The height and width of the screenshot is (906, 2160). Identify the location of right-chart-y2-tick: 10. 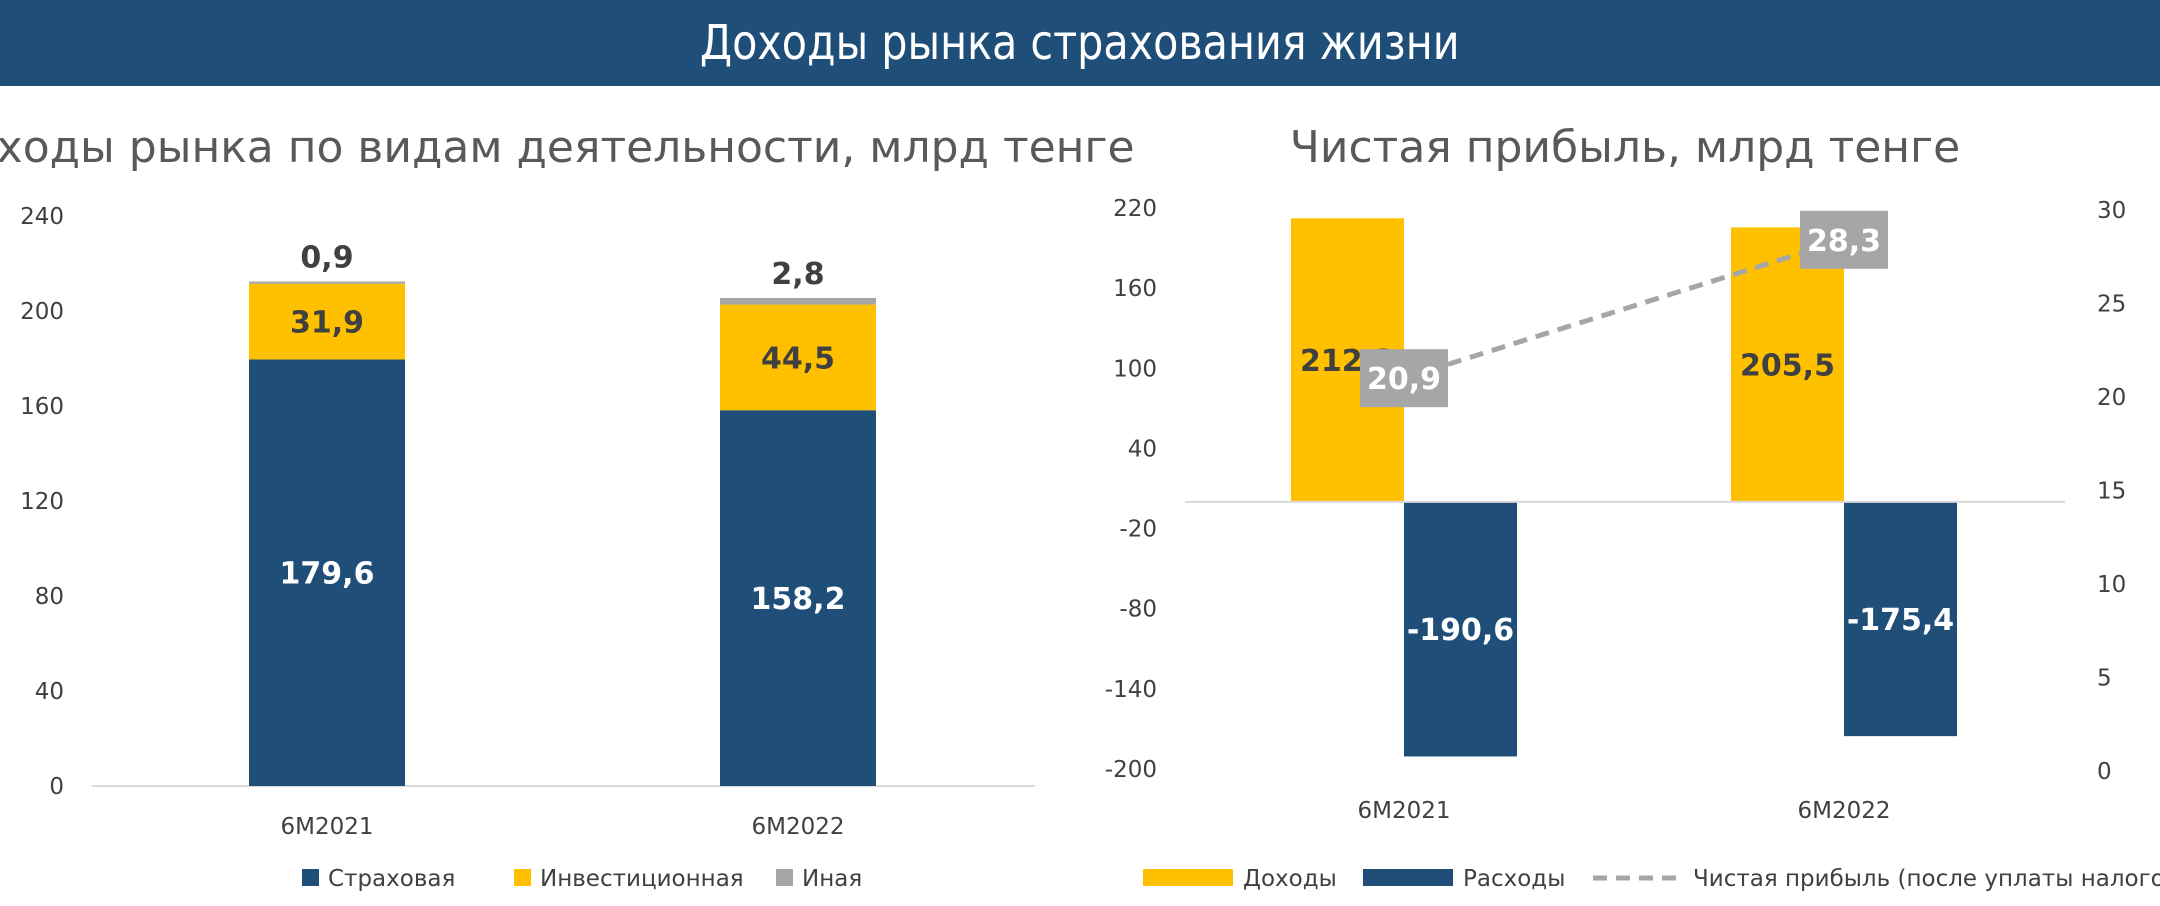
(2111, 585).